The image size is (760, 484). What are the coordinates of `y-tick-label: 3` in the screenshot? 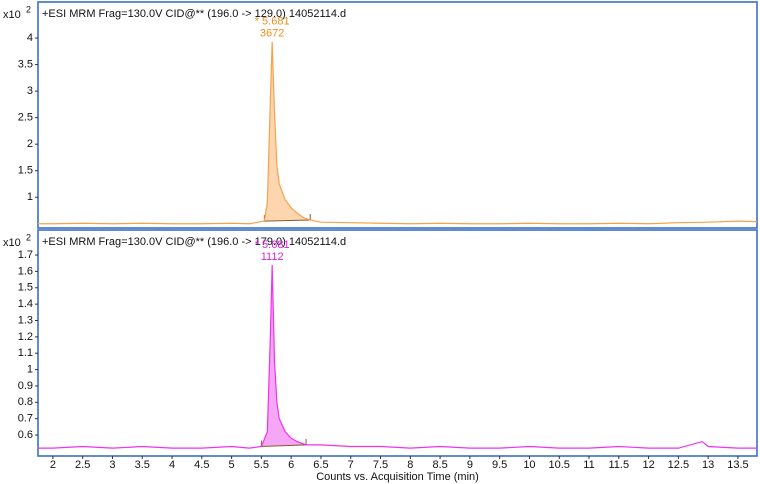 It's located at (30, 91).